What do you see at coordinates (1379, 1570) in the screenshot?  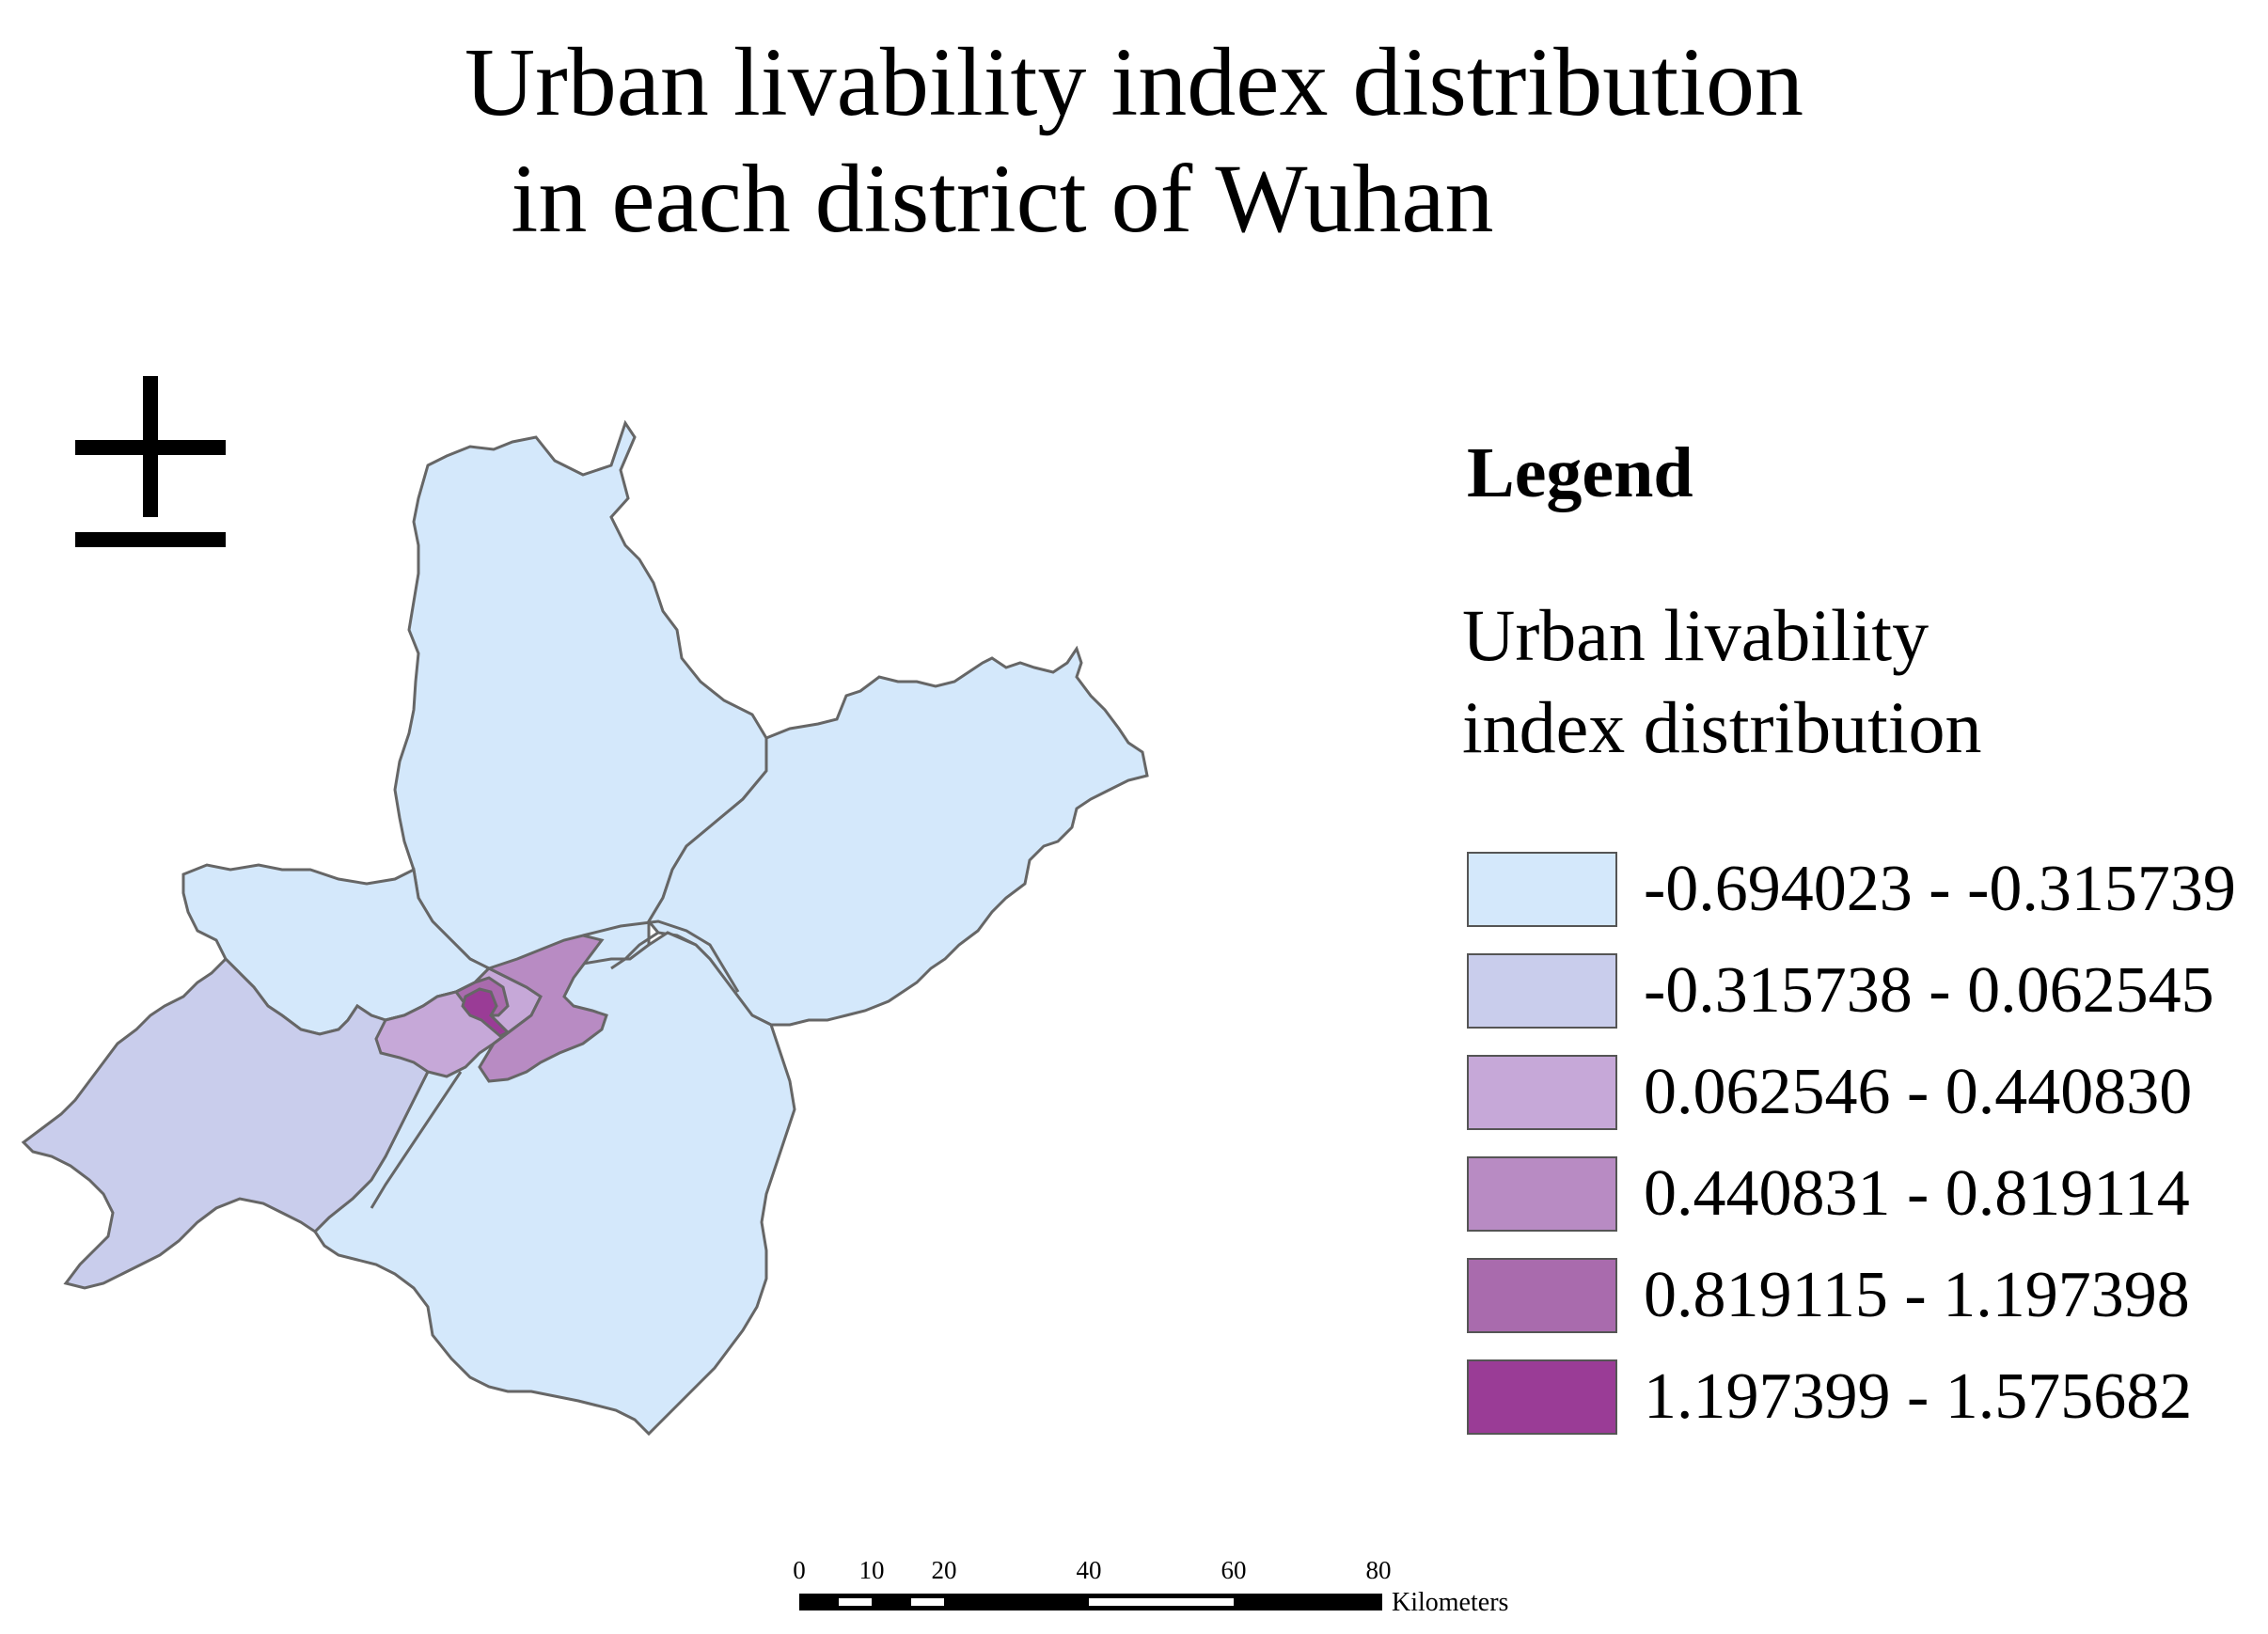 I see `scale-tick-label: 80` at bounding box center [1379, 1570].